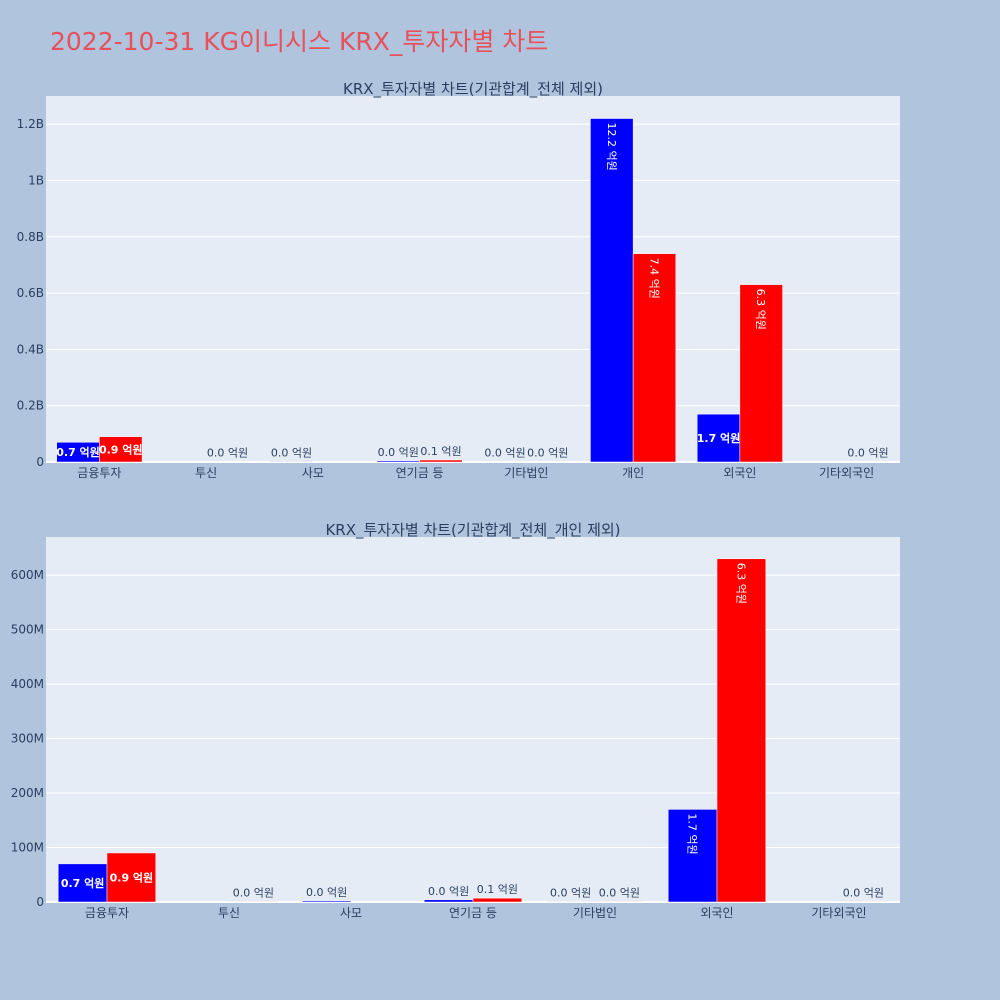  I want to click on y-tick-label: 200M, so click(27, 793).